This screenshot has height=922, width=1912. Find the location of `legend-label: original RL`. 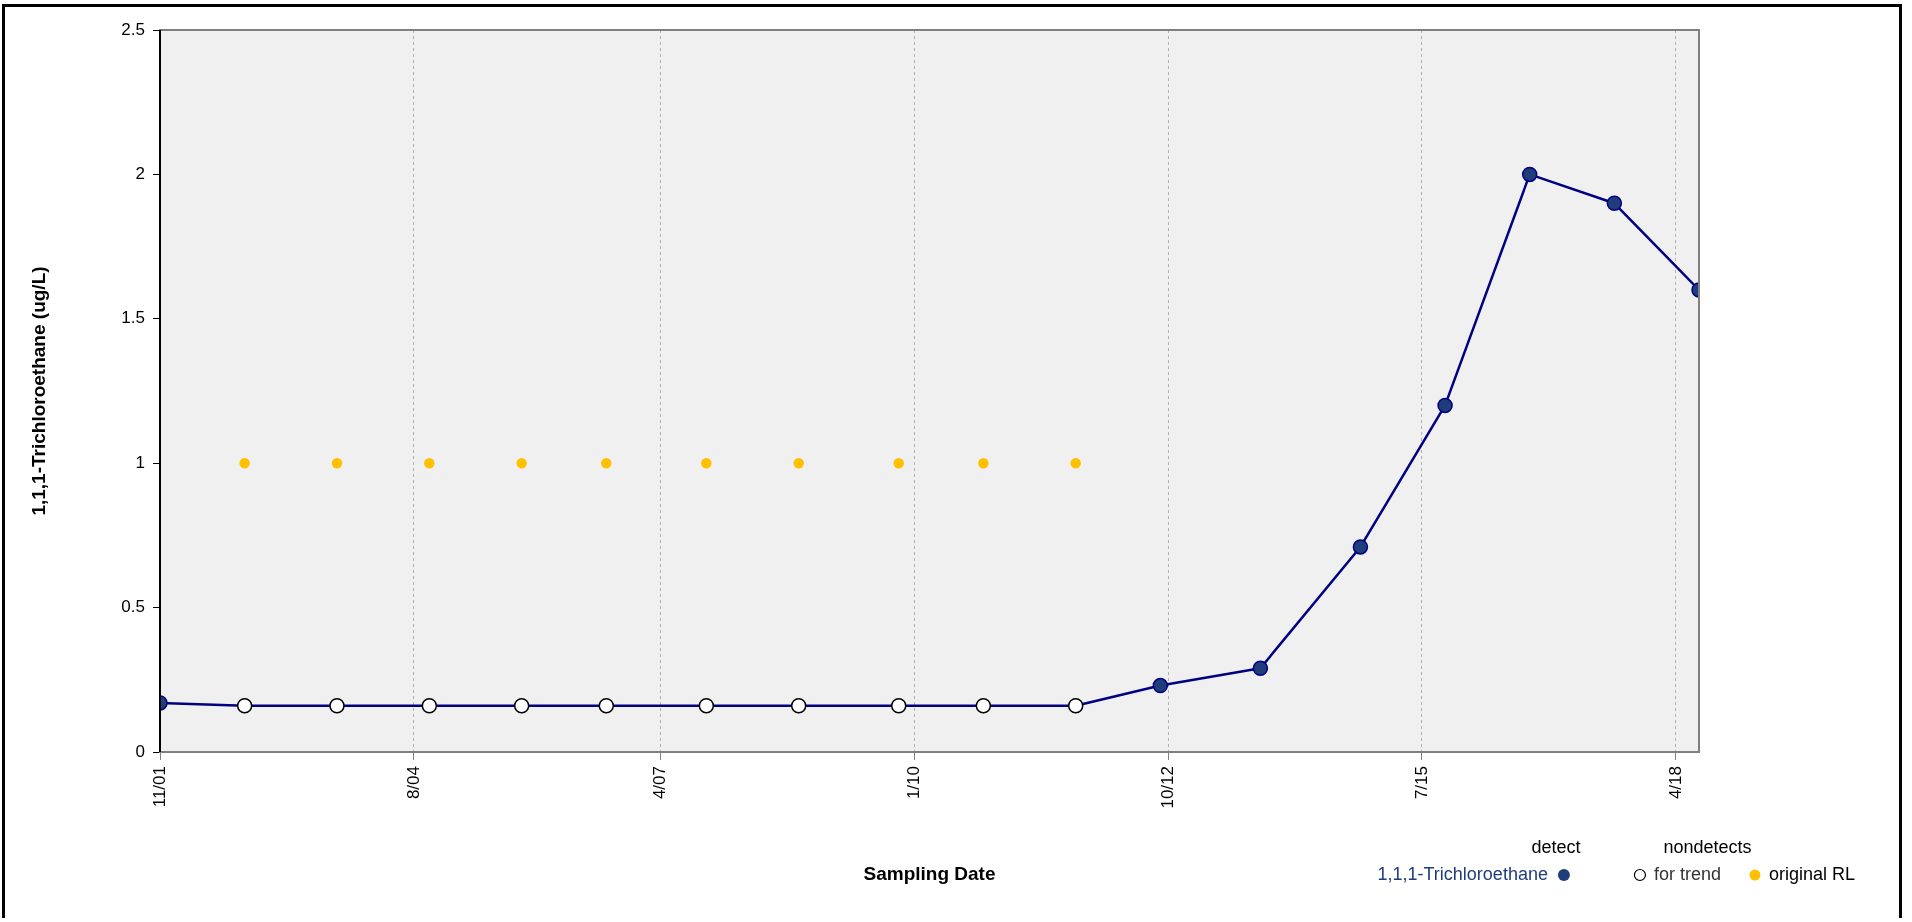

legend-label: original RL is located at coordinates (1811, 873).